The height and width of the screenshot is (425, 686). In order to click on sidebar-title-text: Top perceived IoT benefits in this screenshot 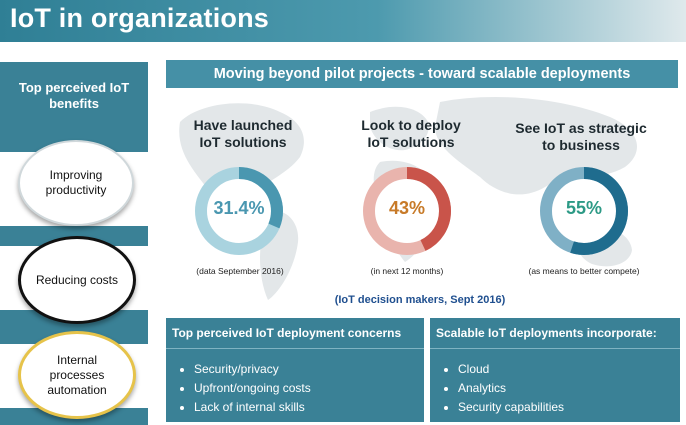, I will do `click(74, 95)`.